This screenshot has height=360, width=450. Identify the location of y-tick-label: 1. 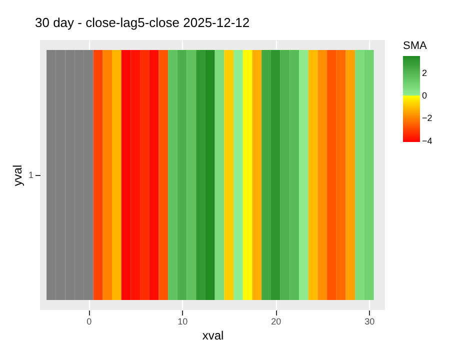
(31, 175).